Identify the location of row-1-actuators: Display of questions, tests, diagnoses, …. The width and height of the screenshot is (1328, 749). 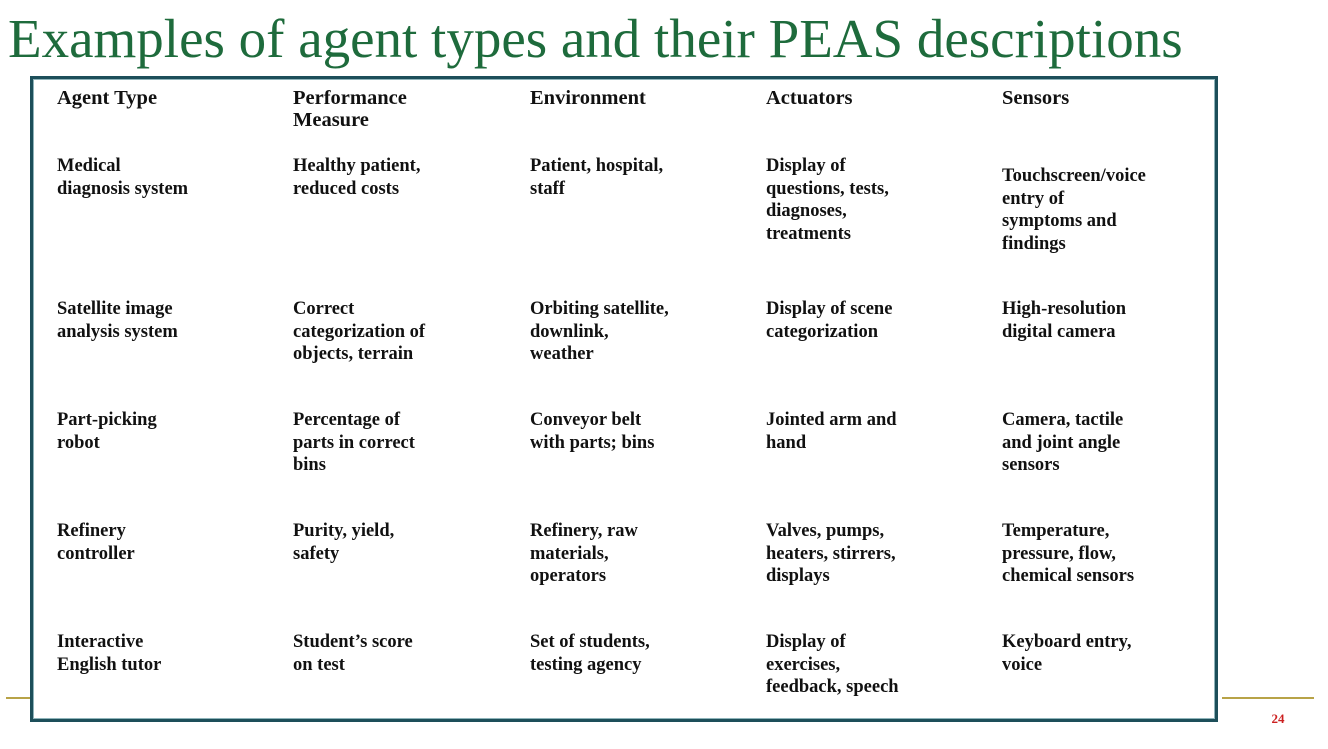
(827, 200).